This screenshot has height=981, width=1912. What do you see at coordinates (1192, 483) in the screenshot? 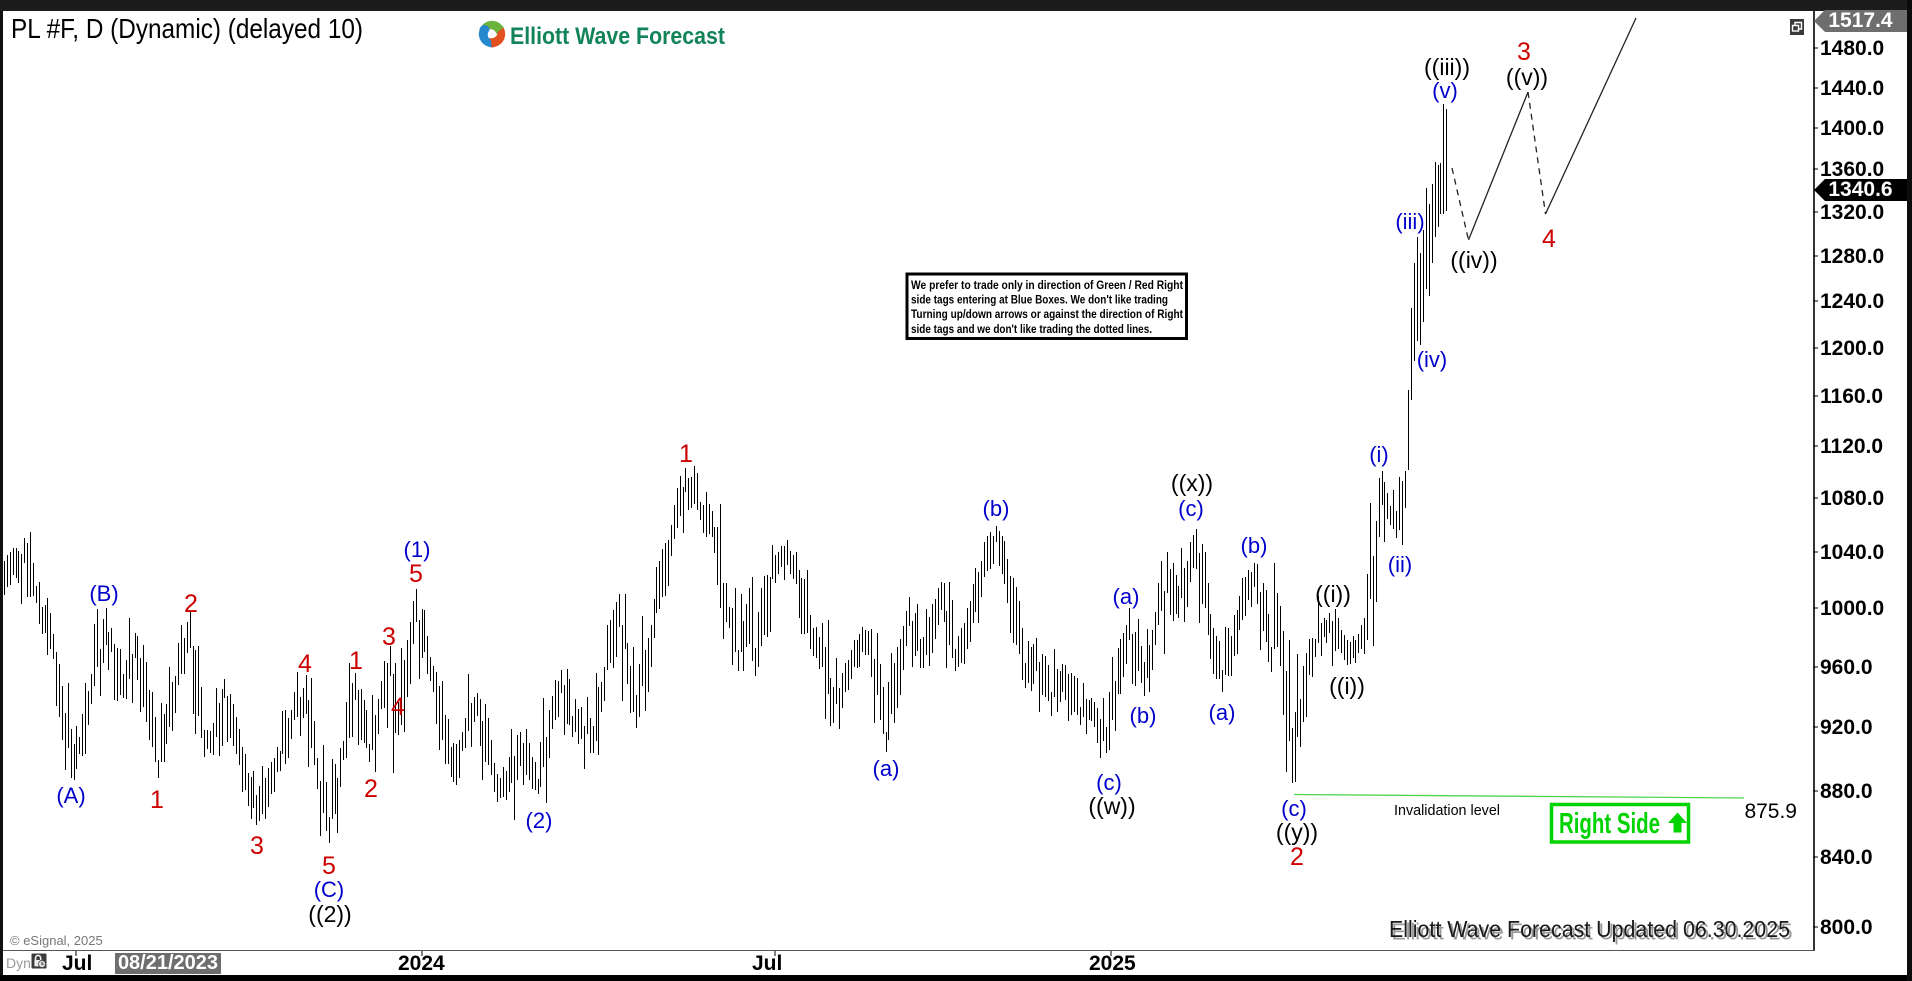
I see `svg-text: ((x))` at bounding box center [1192, 483].